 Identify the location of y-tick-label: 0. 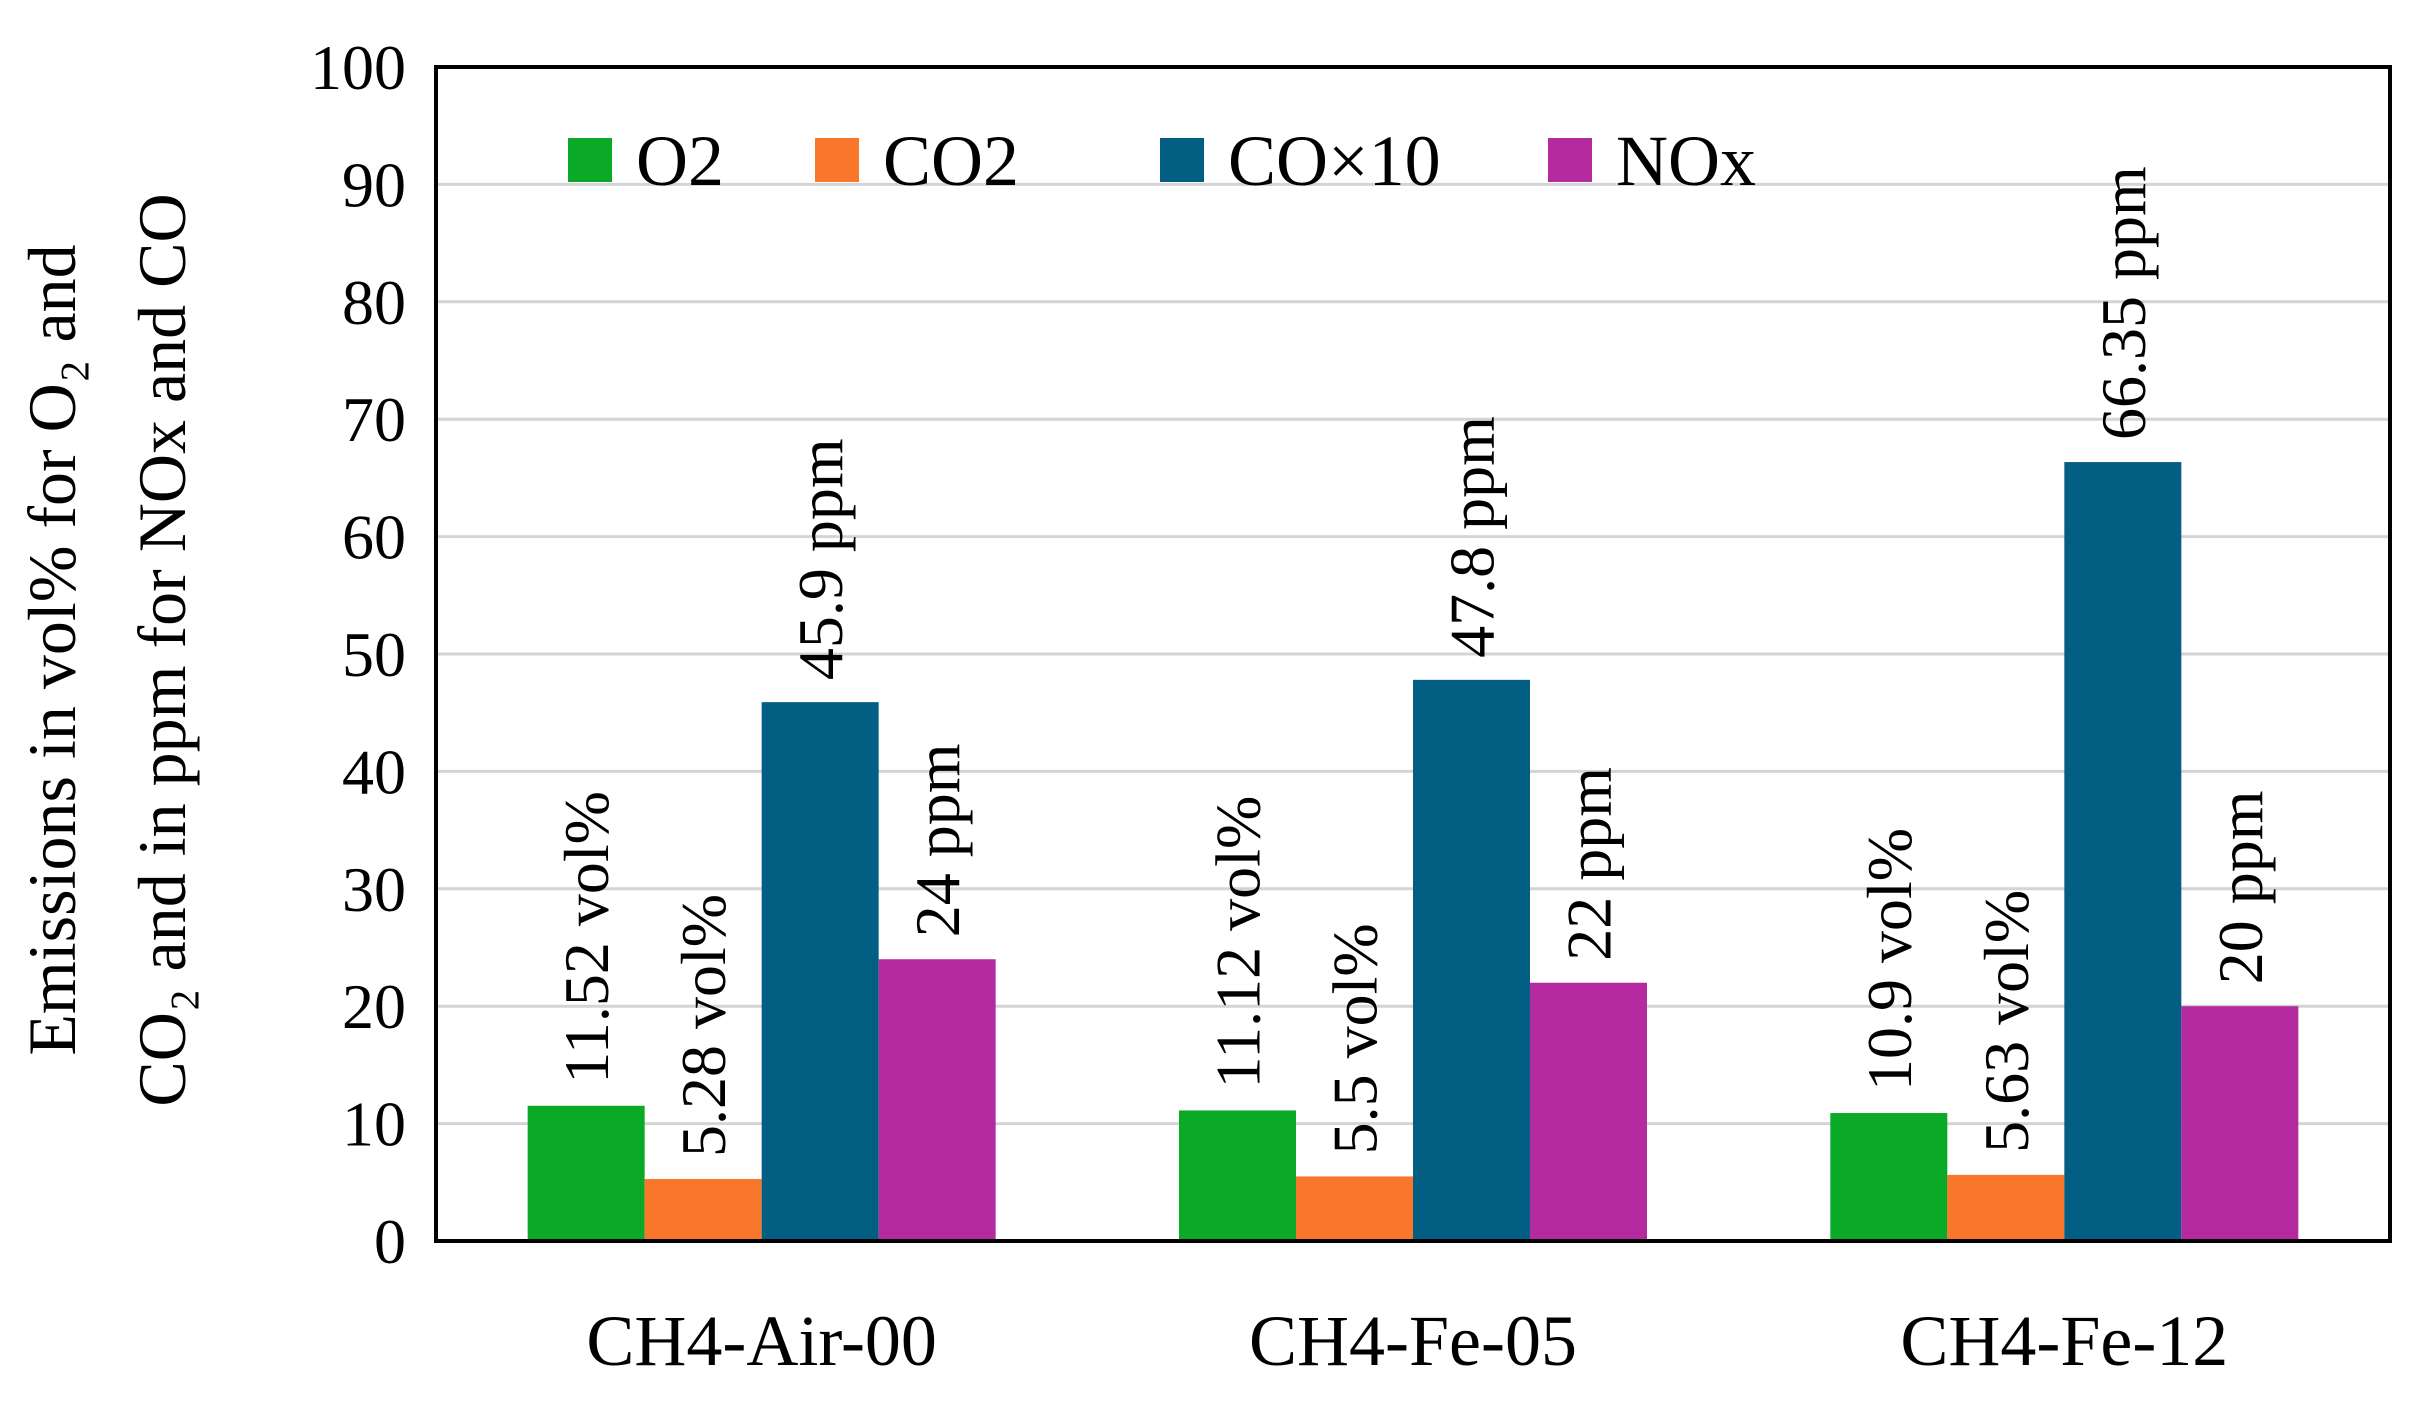
(390, 1241).